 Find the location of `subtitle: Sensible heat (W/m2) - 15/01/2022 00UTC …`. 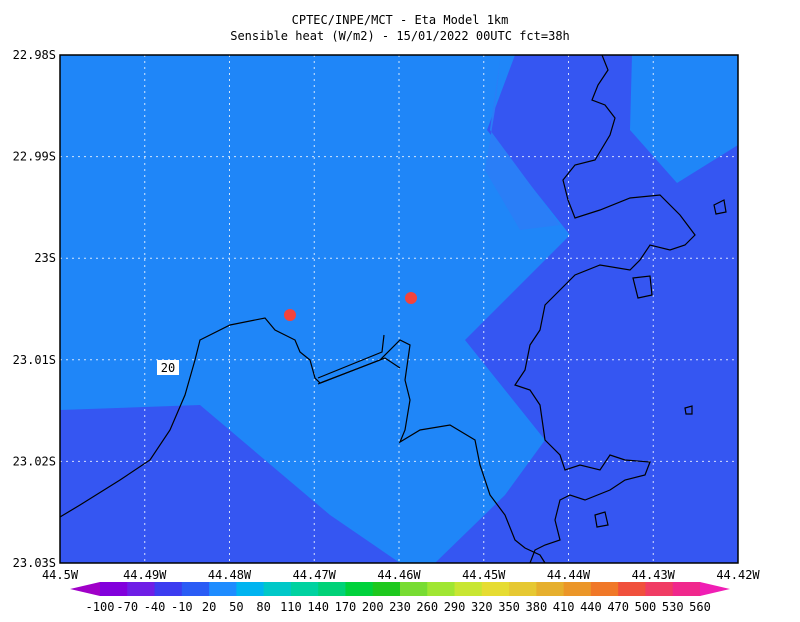

subtitle: Sensible heat (W/m2) - 15/01/2022 00UTC … is located at coordinates (400, 36).